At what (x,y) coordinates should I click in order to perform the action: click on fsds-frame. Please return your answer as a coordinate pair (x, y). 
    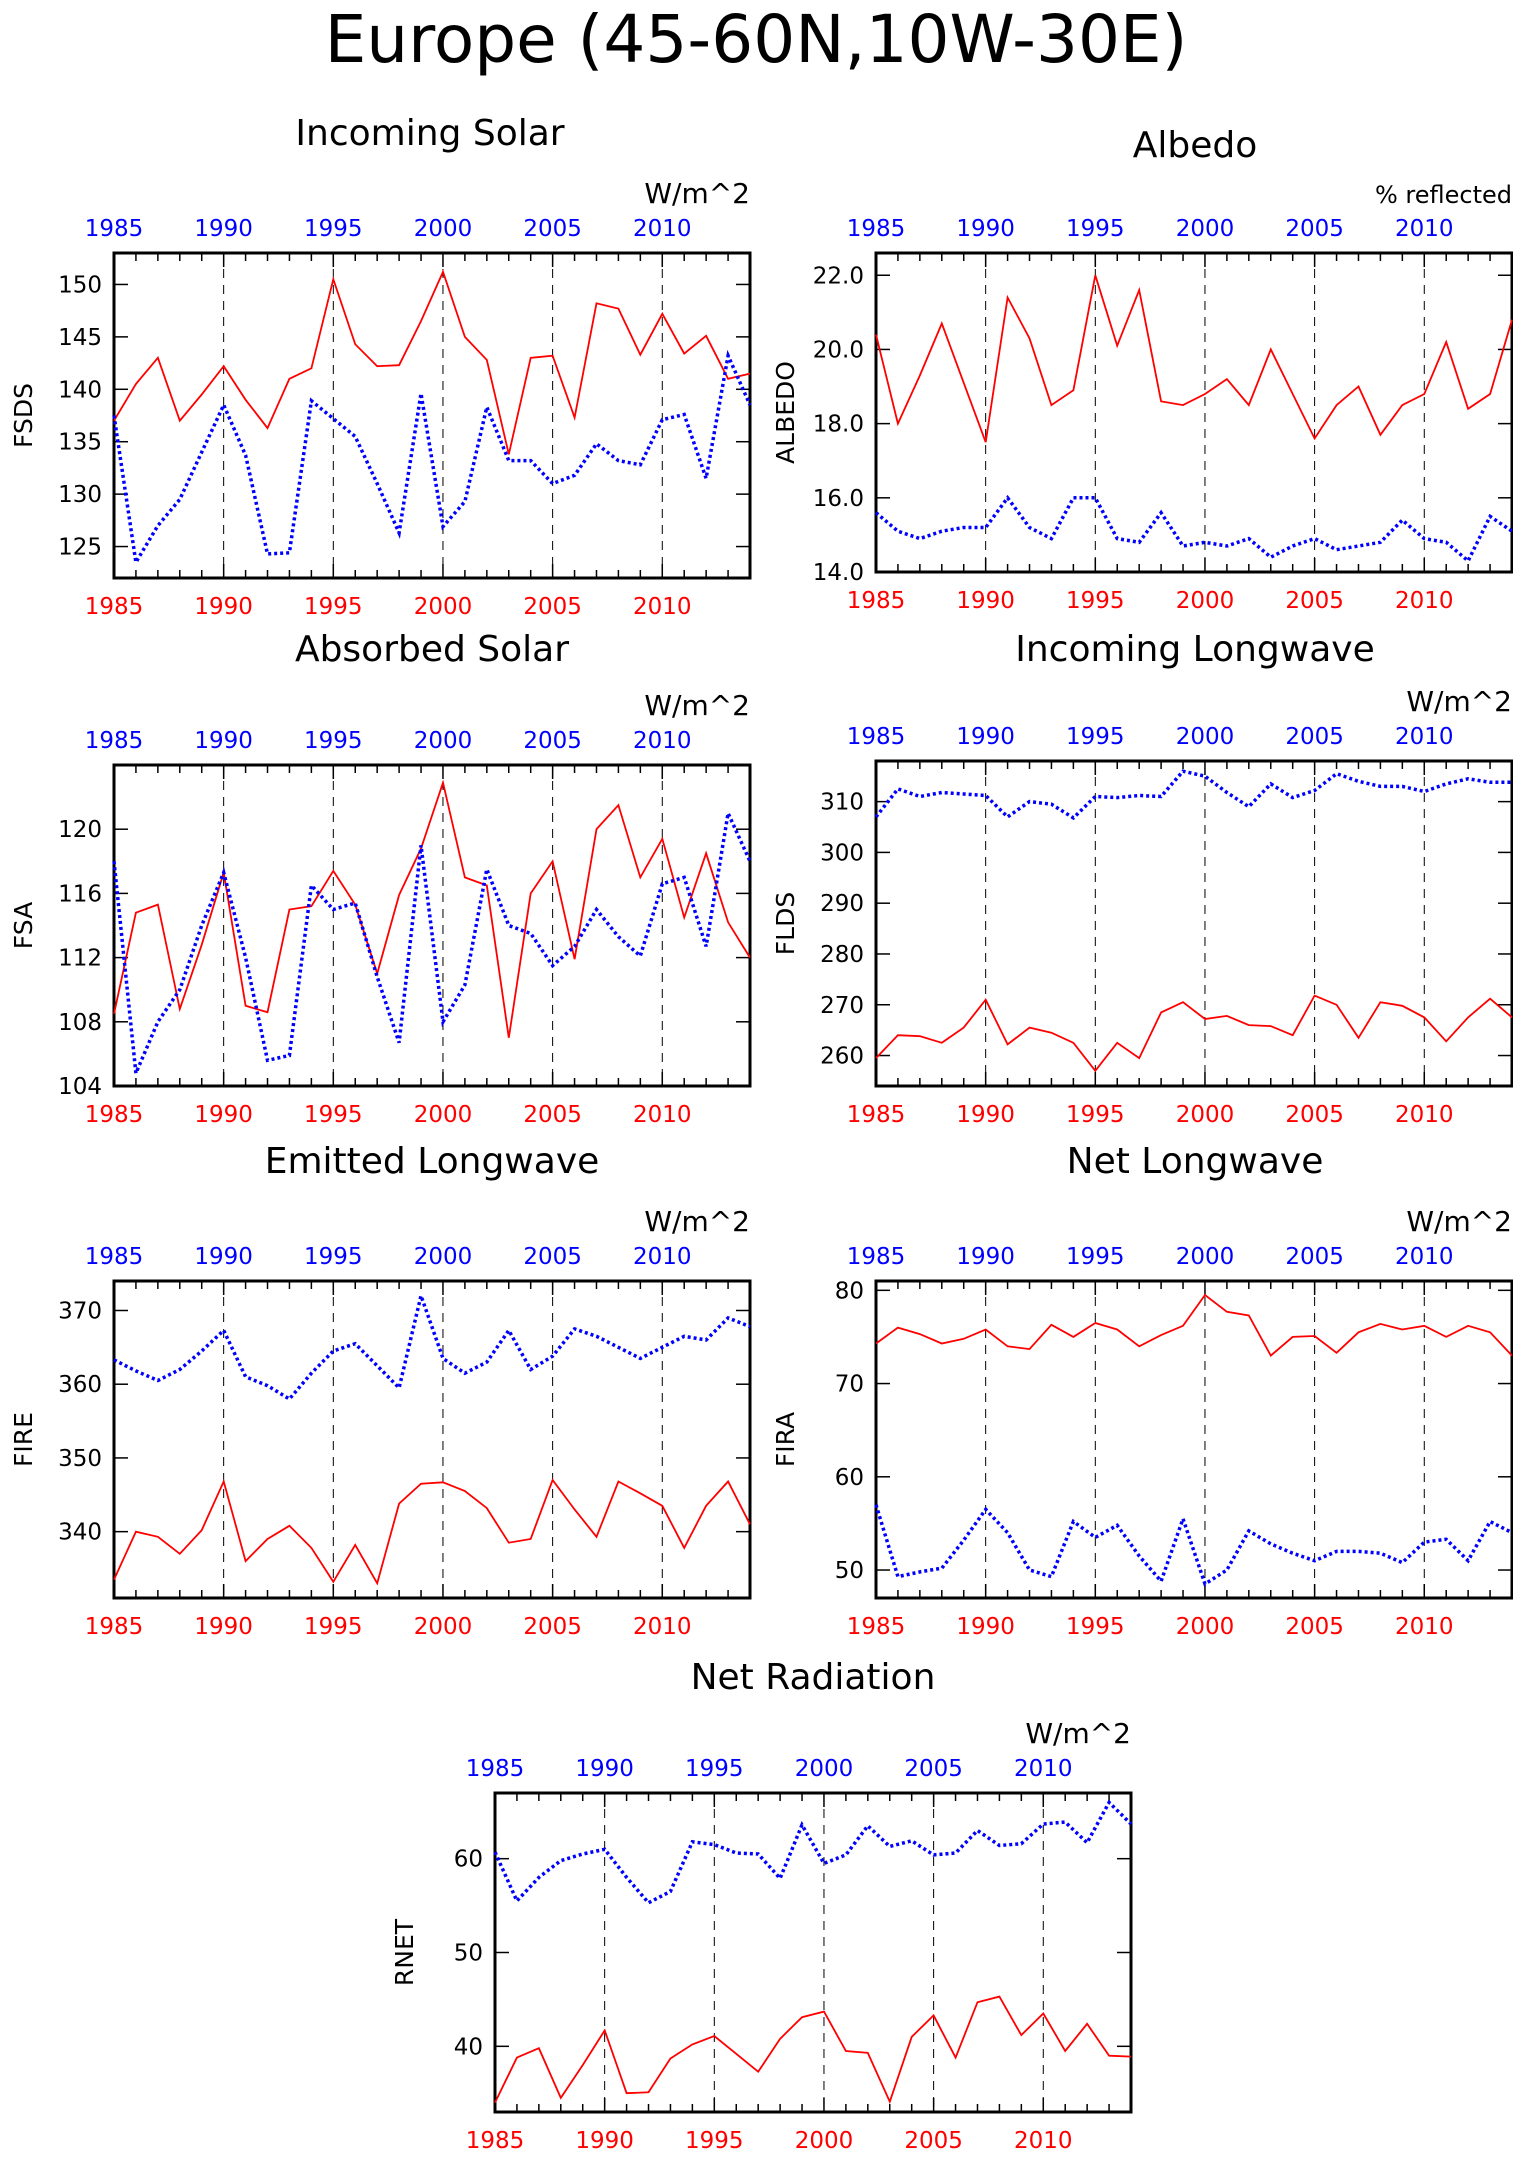
    Looking at the image, I should click on (432, 415).